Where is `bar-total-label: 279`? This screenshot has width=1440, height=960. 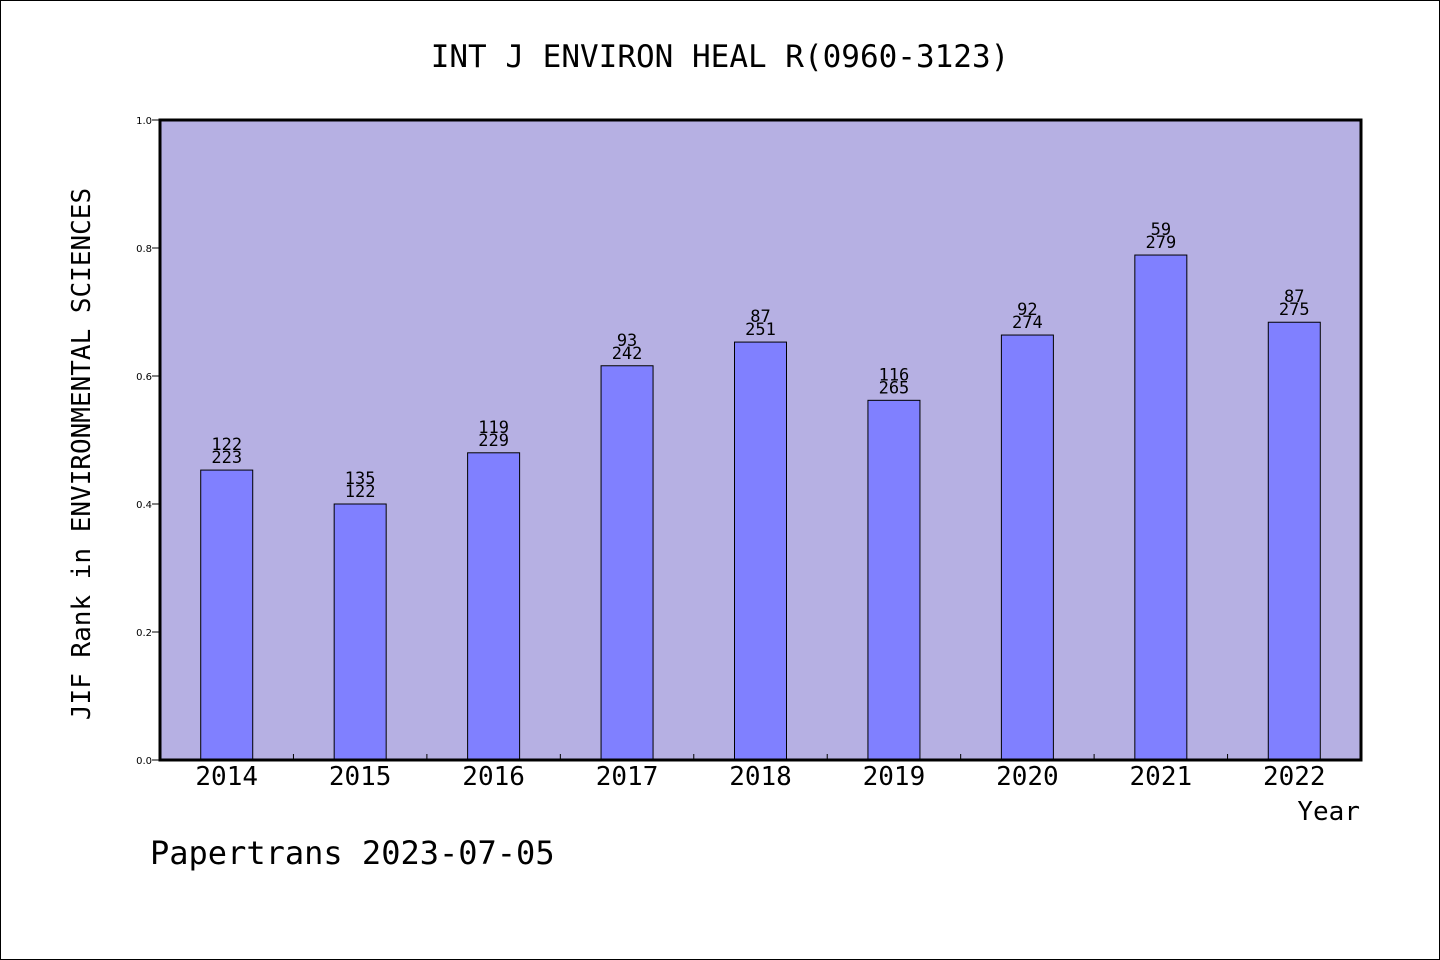
bar-total-label: 279 is located at coordinates (1160, 243).